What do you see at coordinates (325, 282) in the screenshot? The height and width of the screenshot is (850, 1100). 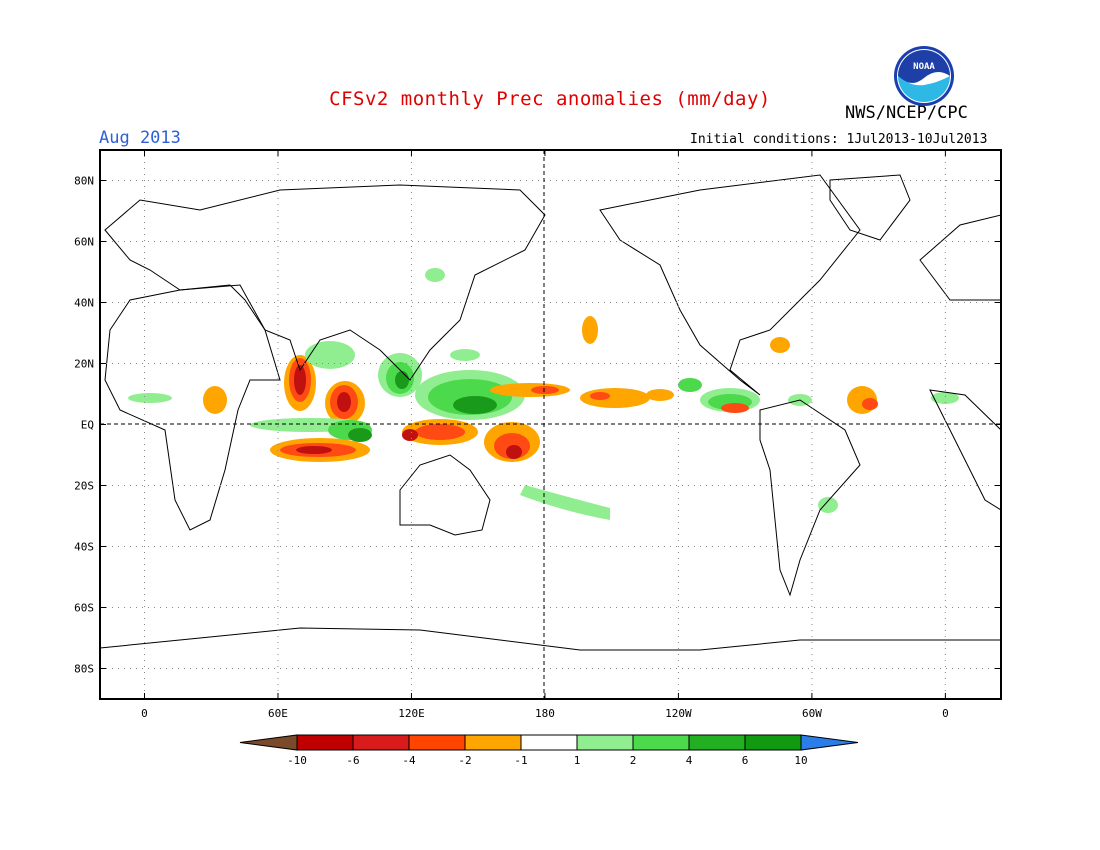 I see `eurasia-coastline` at bounding box center [325, 282].